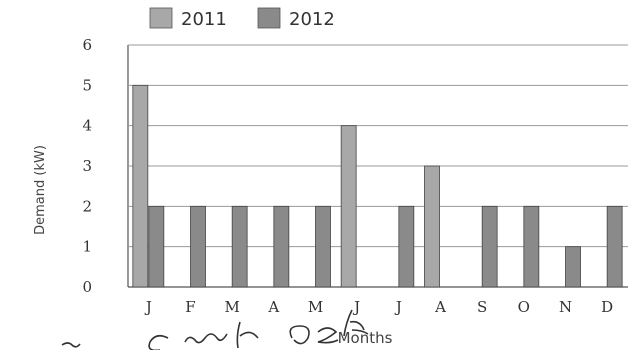 The image size is (630, 350). I want to click on x-axis-label: Months, so click(365, 338).